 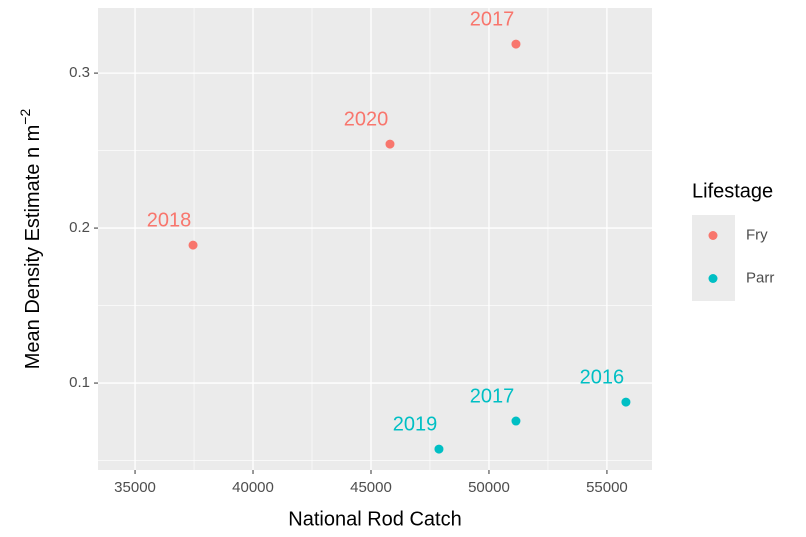 What do you see at coordinates (760, 277) in the screenshot?
I see `legend-label: Parr` at bounding box center [760, 277].